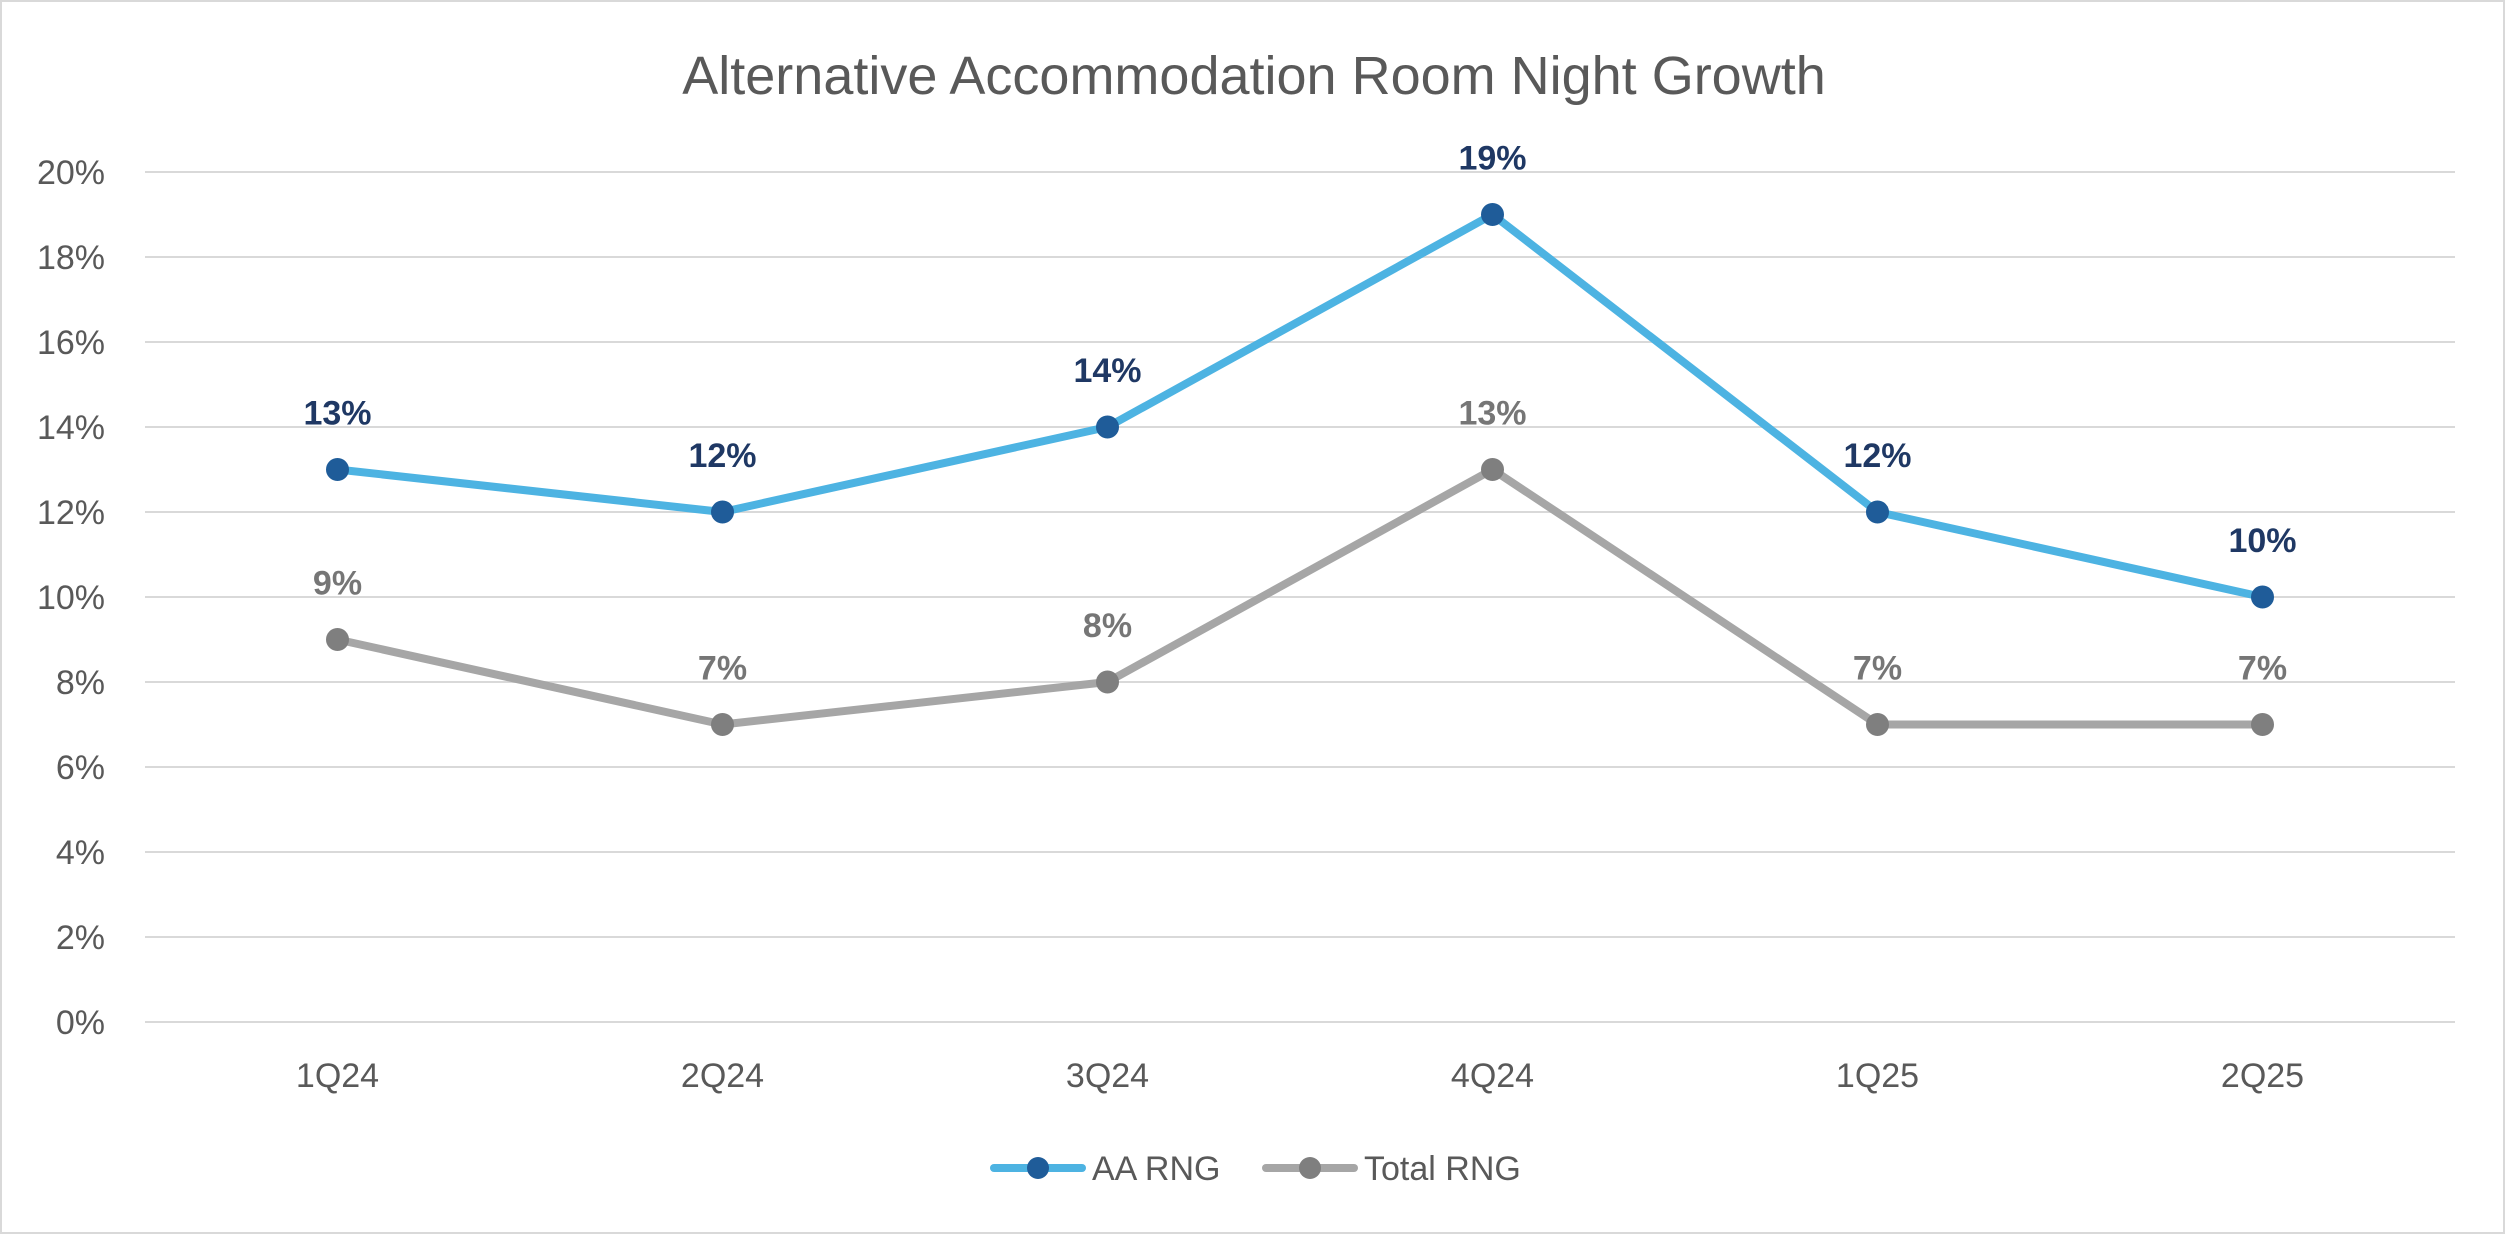 Image resolution: width=2505 pixels, height=1236 pixels. I want to click on y-tick-label: 2%, so click(80, 938).